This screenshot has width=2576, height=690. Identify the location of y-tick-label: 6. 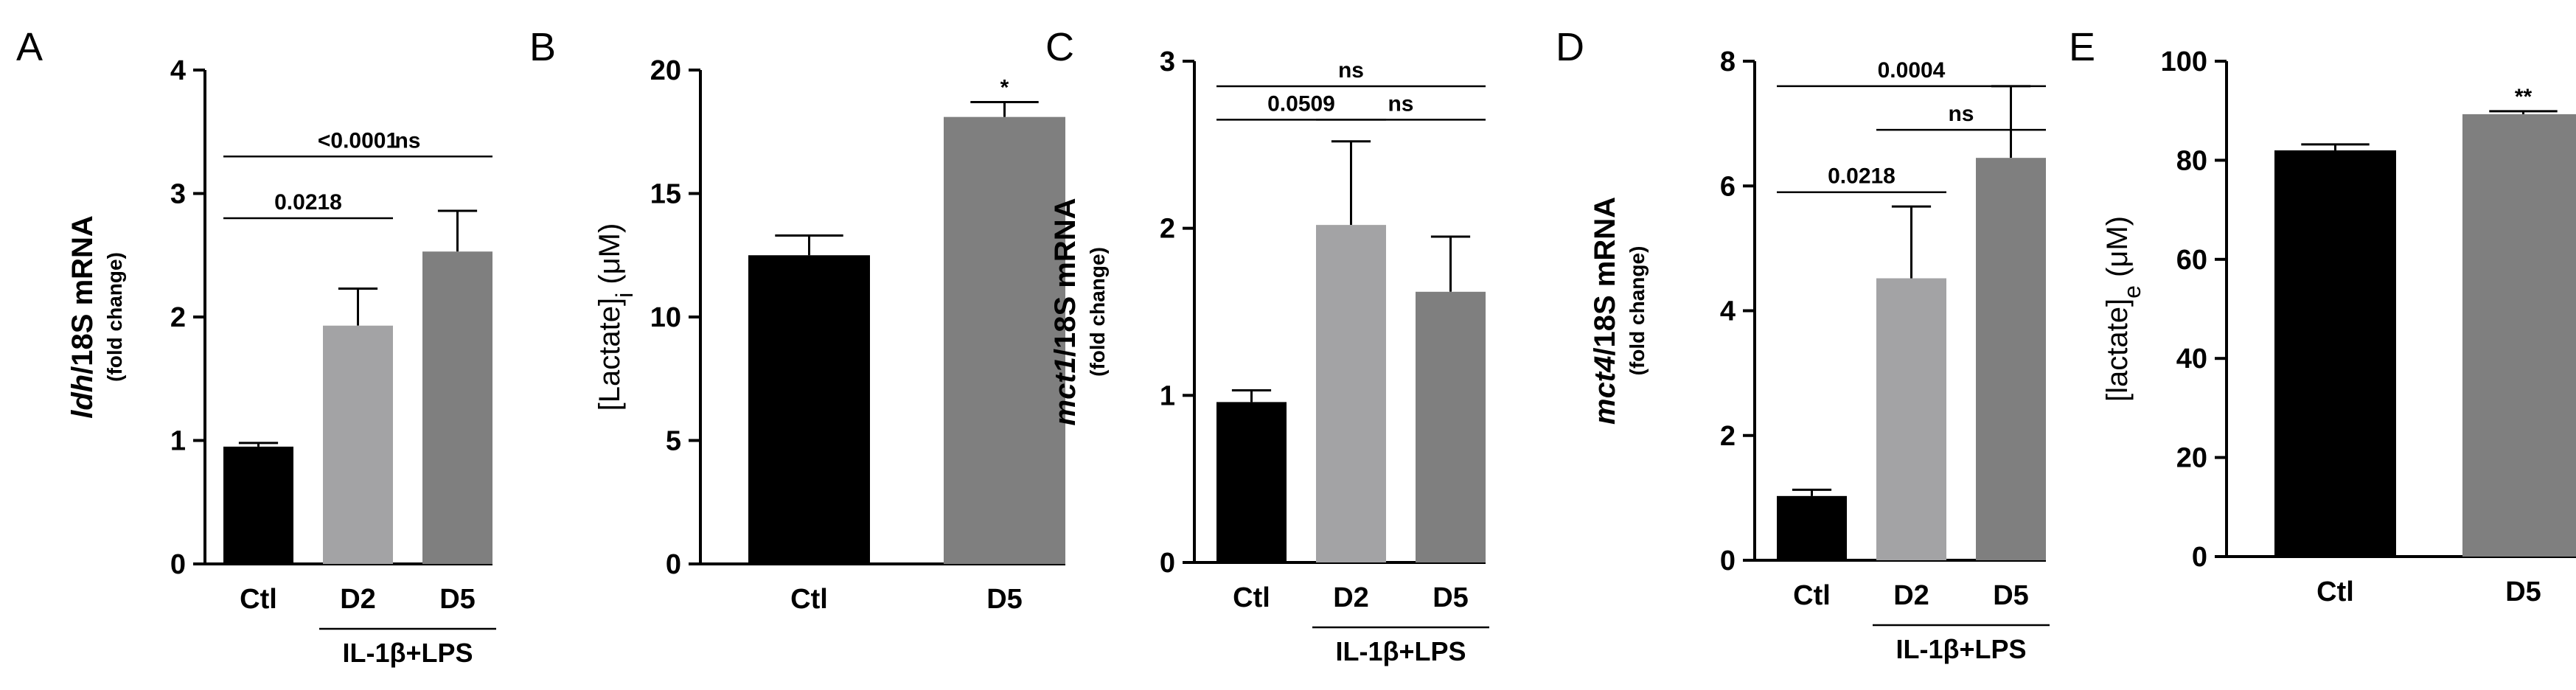
(1728, 186).